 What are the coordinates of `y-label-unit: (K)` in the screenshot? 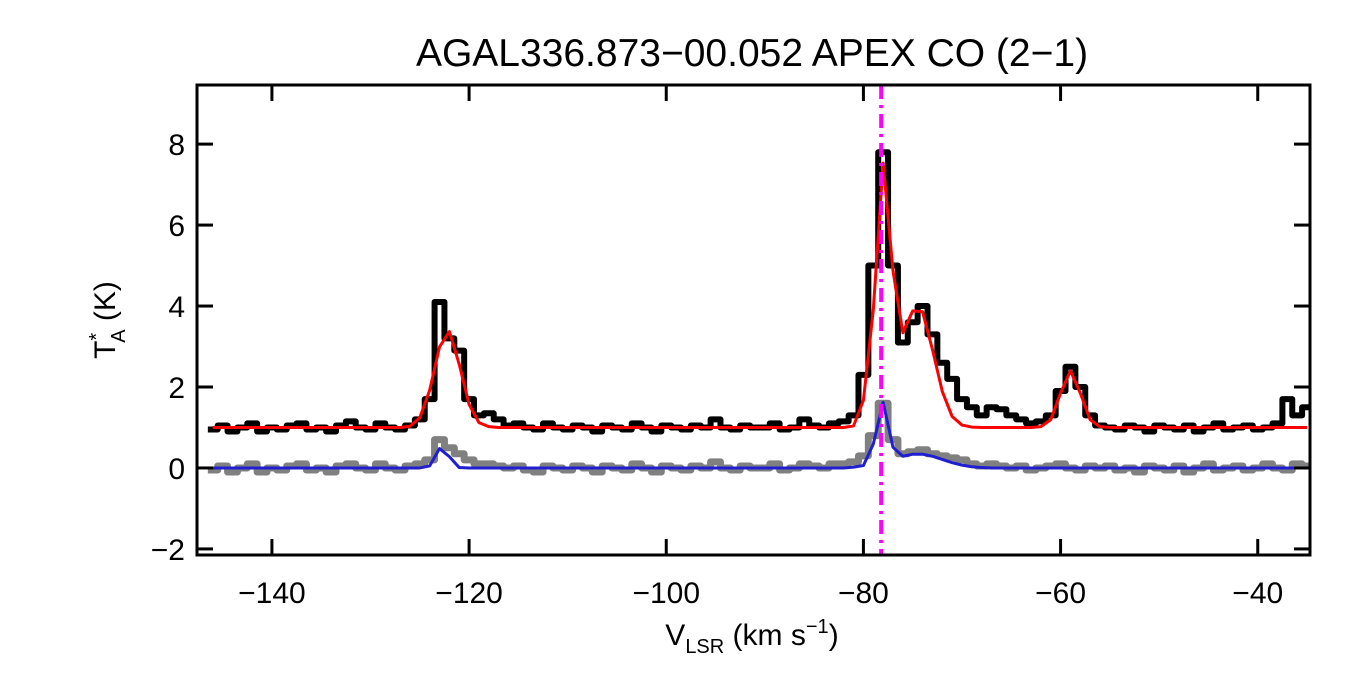 It's located at (105, 305).